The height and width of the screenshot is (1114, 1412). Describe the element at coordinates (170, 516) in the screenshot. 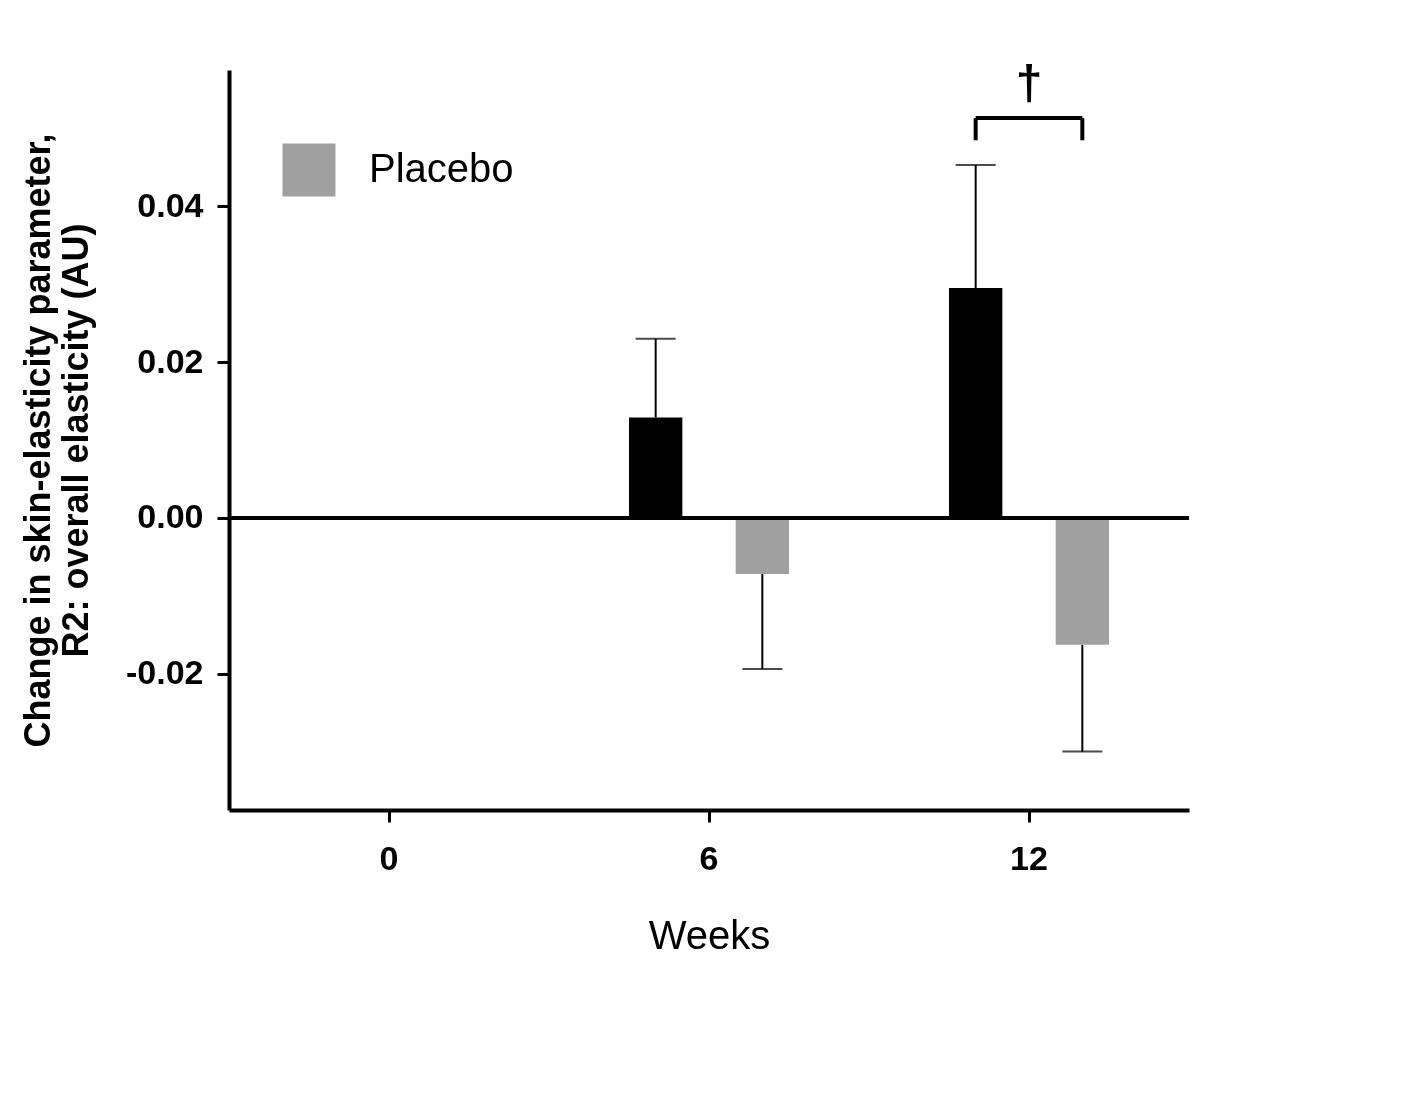

I see `y-tick-label: 0.00` at that location.